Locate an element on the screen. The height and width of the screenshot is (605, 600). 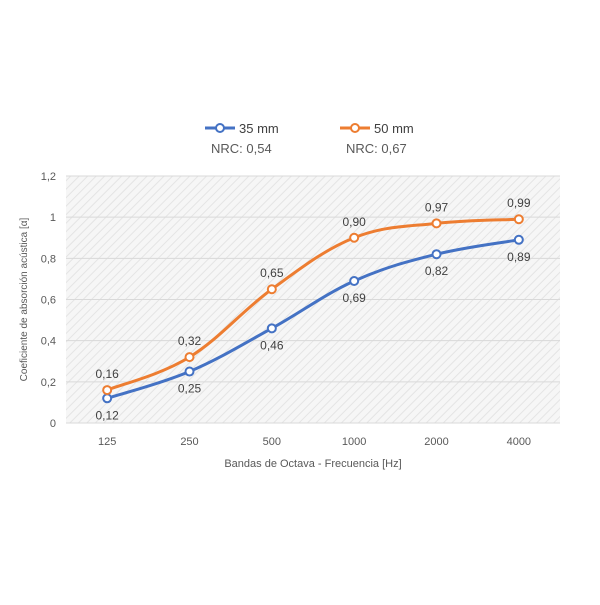
x-tick-label: 1000 is located at coordinates (354, 442).